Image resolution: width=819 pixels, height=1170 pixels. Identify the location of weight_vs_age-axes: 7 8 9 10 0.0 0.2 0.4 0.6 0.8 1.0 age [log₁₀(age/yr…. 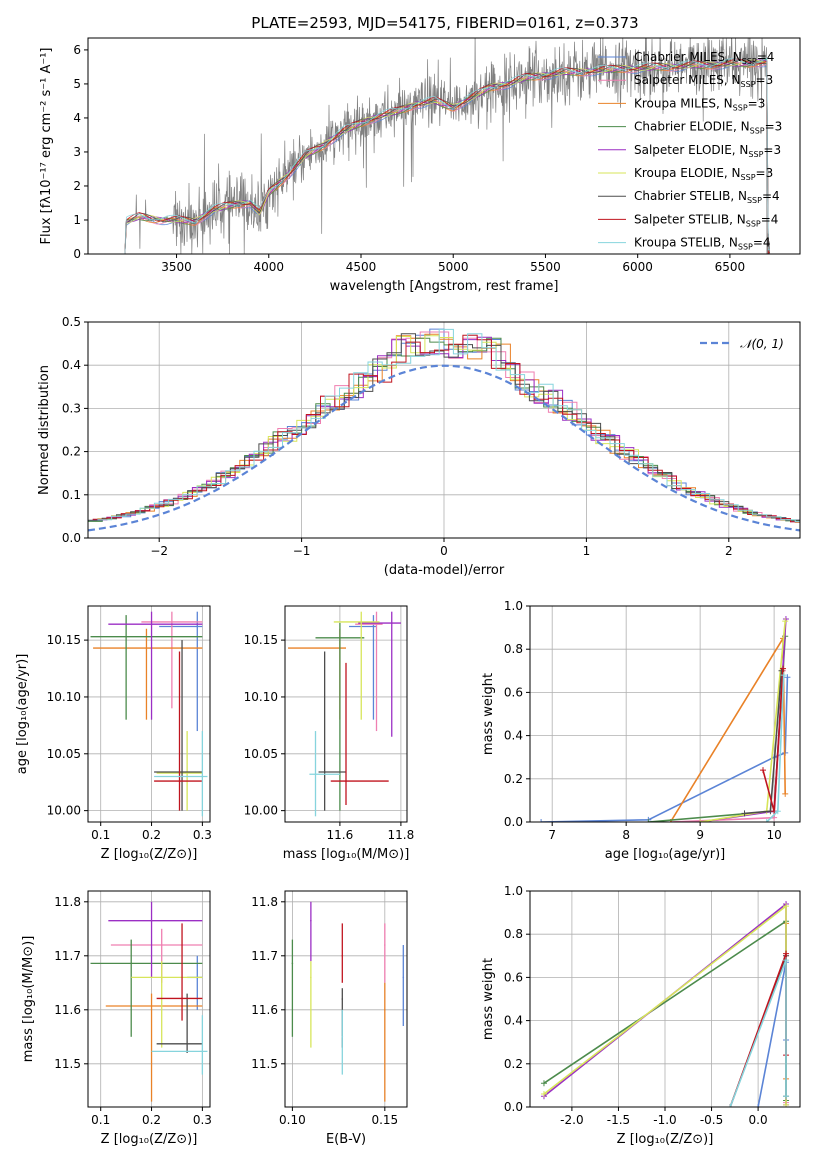
(641, 730).